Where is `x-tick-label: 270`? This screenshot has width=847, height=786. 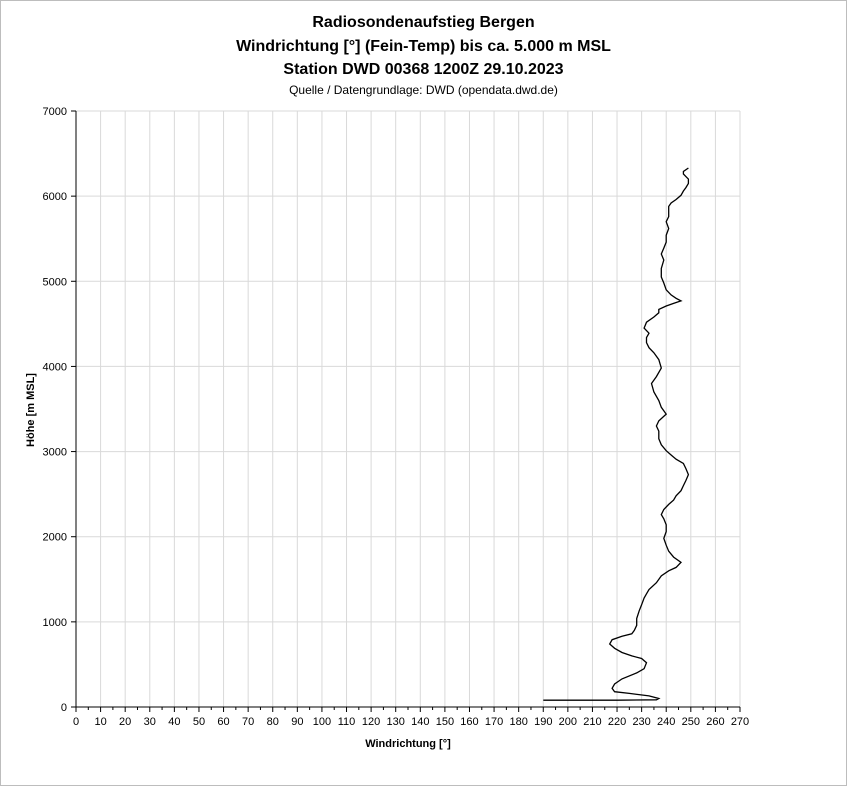
x-tick-label: 270 is located at coordinates (740, 722).